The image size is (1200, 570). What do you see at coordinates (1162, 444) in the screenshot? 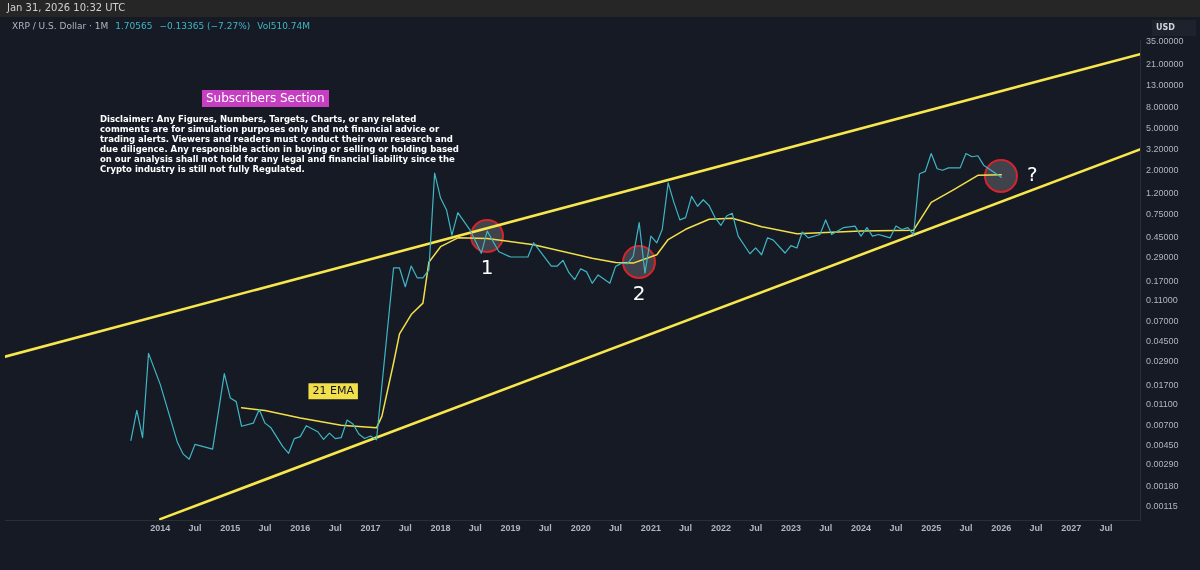
I see `y-tick-label: 0.00450` at bounding box center [1162, 444].